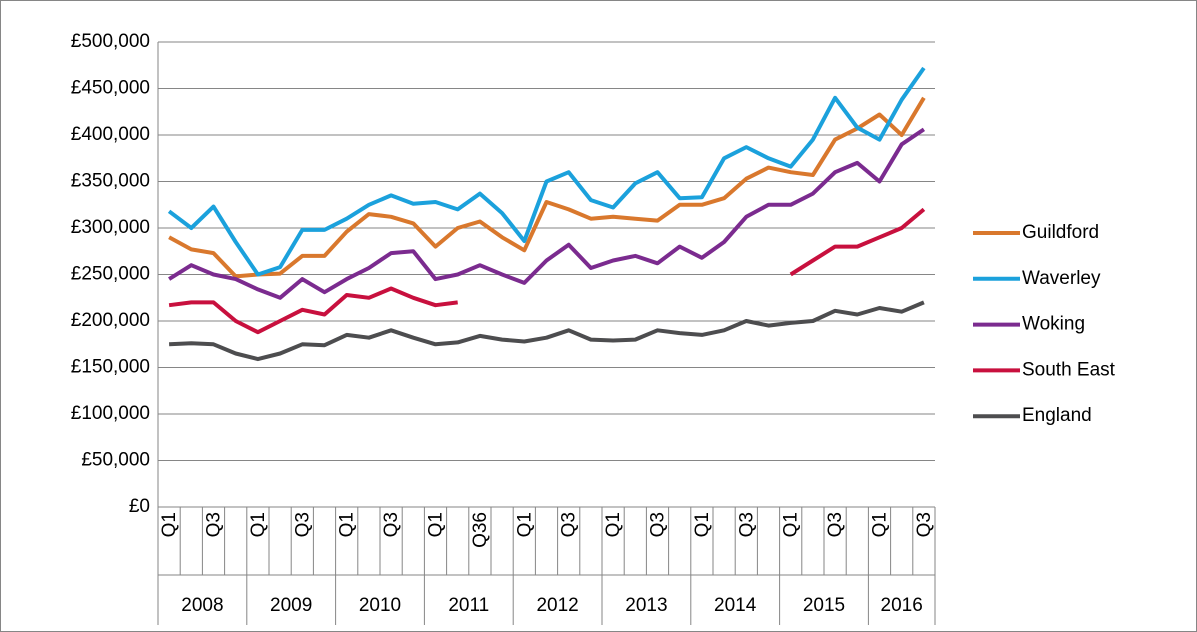 This screenshot has width=1197, height=632. What do you see at coordinates (824, 605) in the screenshot?
I see `x-group-label: 2015` at bounding box center [824, 605].